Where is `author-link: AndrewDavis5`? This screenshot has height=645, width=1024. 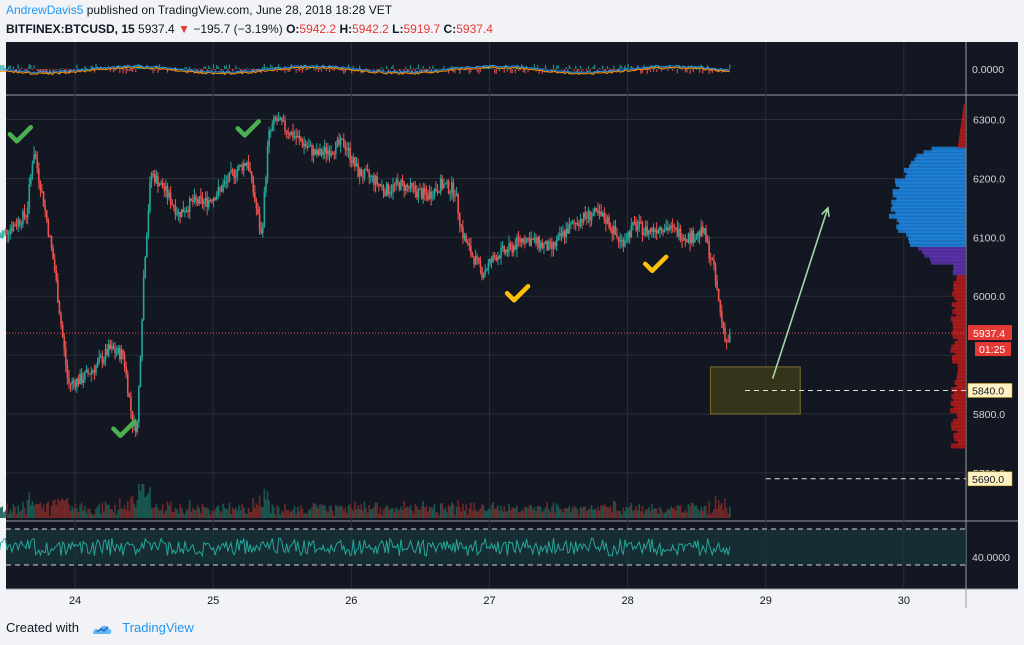
author-link: AndrewDavis5 is located at coordinates (45, 10).